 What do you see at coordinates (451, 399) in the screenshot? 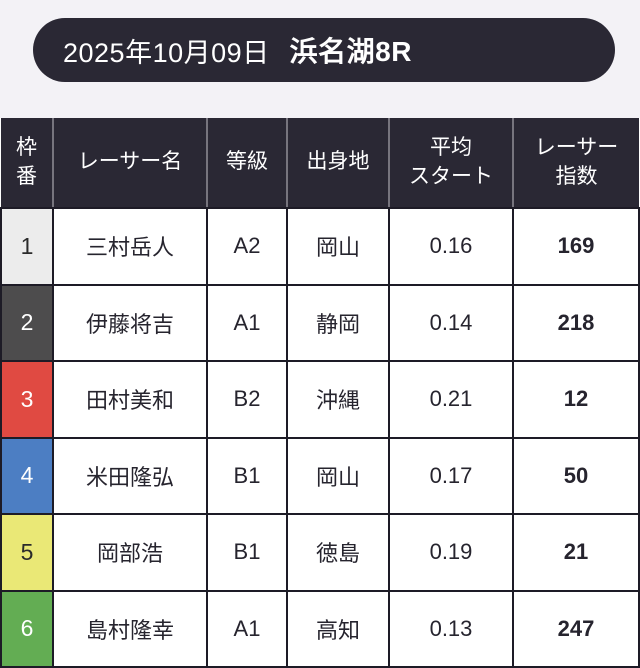
I see `avg-start-cell: 0.21` at bounding box center [451, 399].